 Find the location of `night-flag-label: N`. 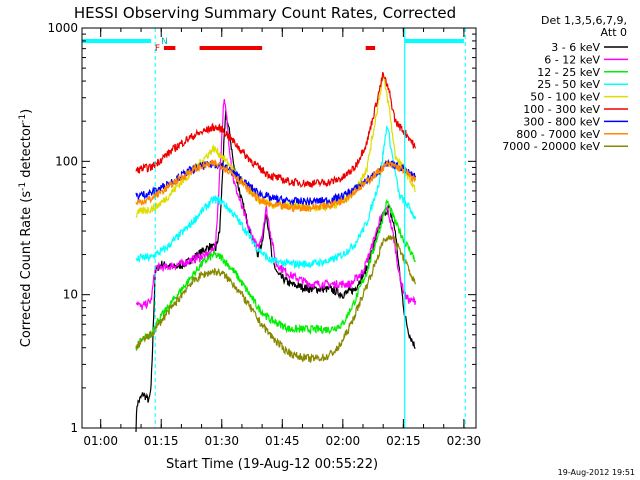

night-flag-label: N is located at coordinates (164, 42).